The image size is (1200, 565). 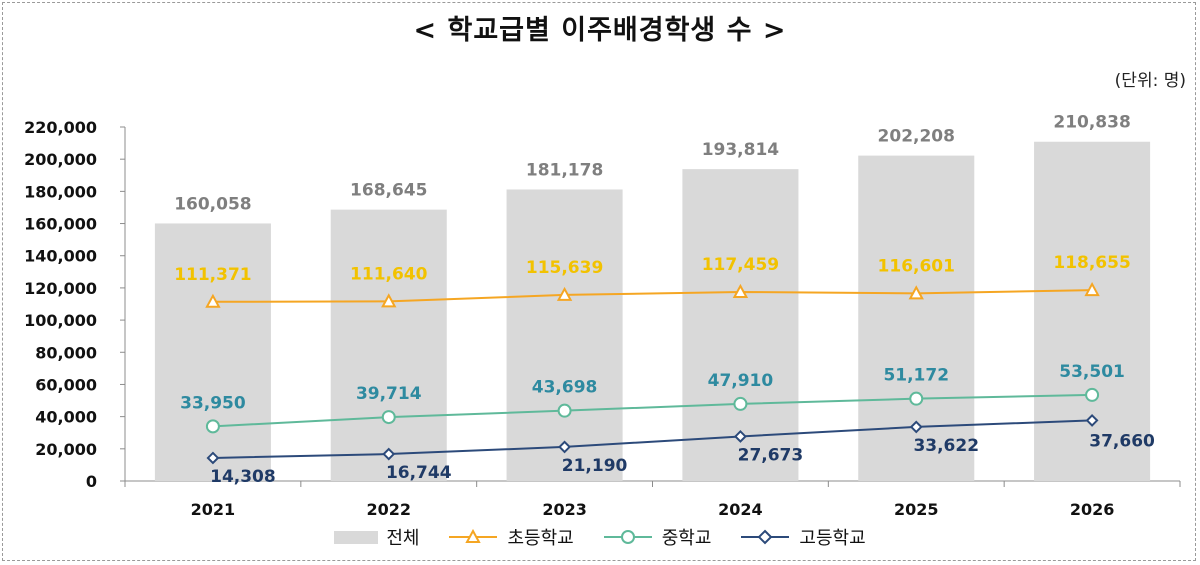 I want to click on legend-item-high: 고등학교, so click(x=802, y=537).